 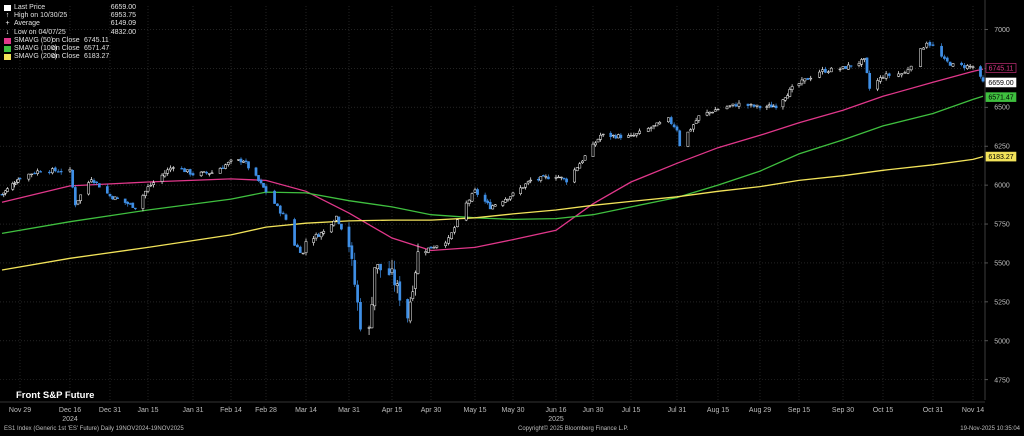 What do you see at coordinates (110, 410) in the screenshot?
I see `x-tick-label: Dec 31` at bounding box center [110, 410].